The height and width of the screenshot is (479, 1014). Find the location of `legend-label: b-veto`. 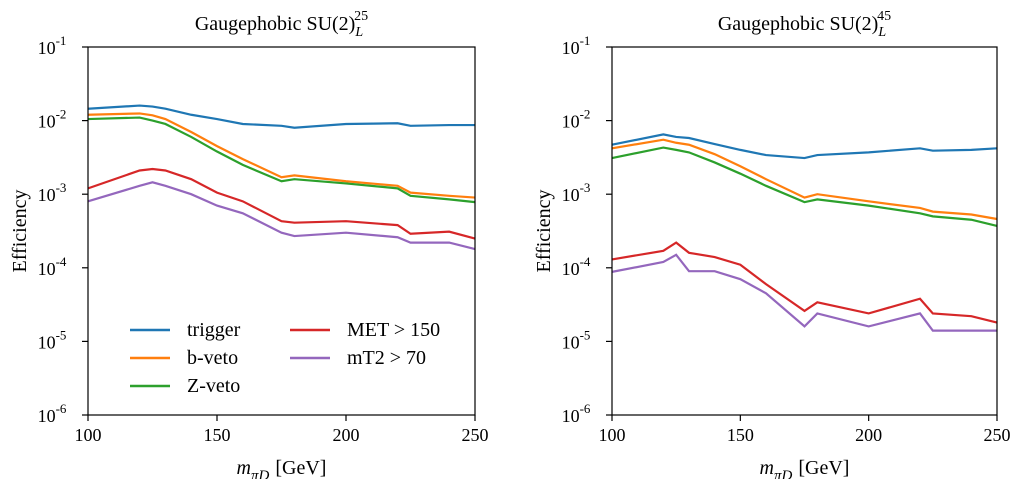

legend-label: b-veto is located at coordinates (212, 358).